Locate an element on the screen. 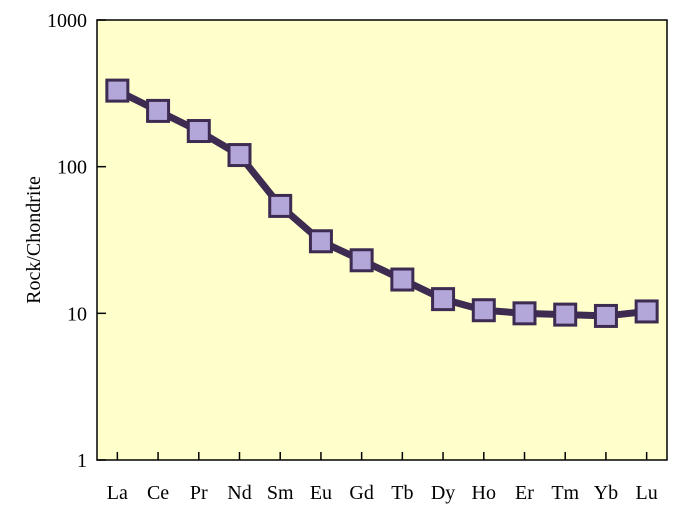 This screenshot has width=678, height=506. data-point-sm is located at coordinates (280, 205).